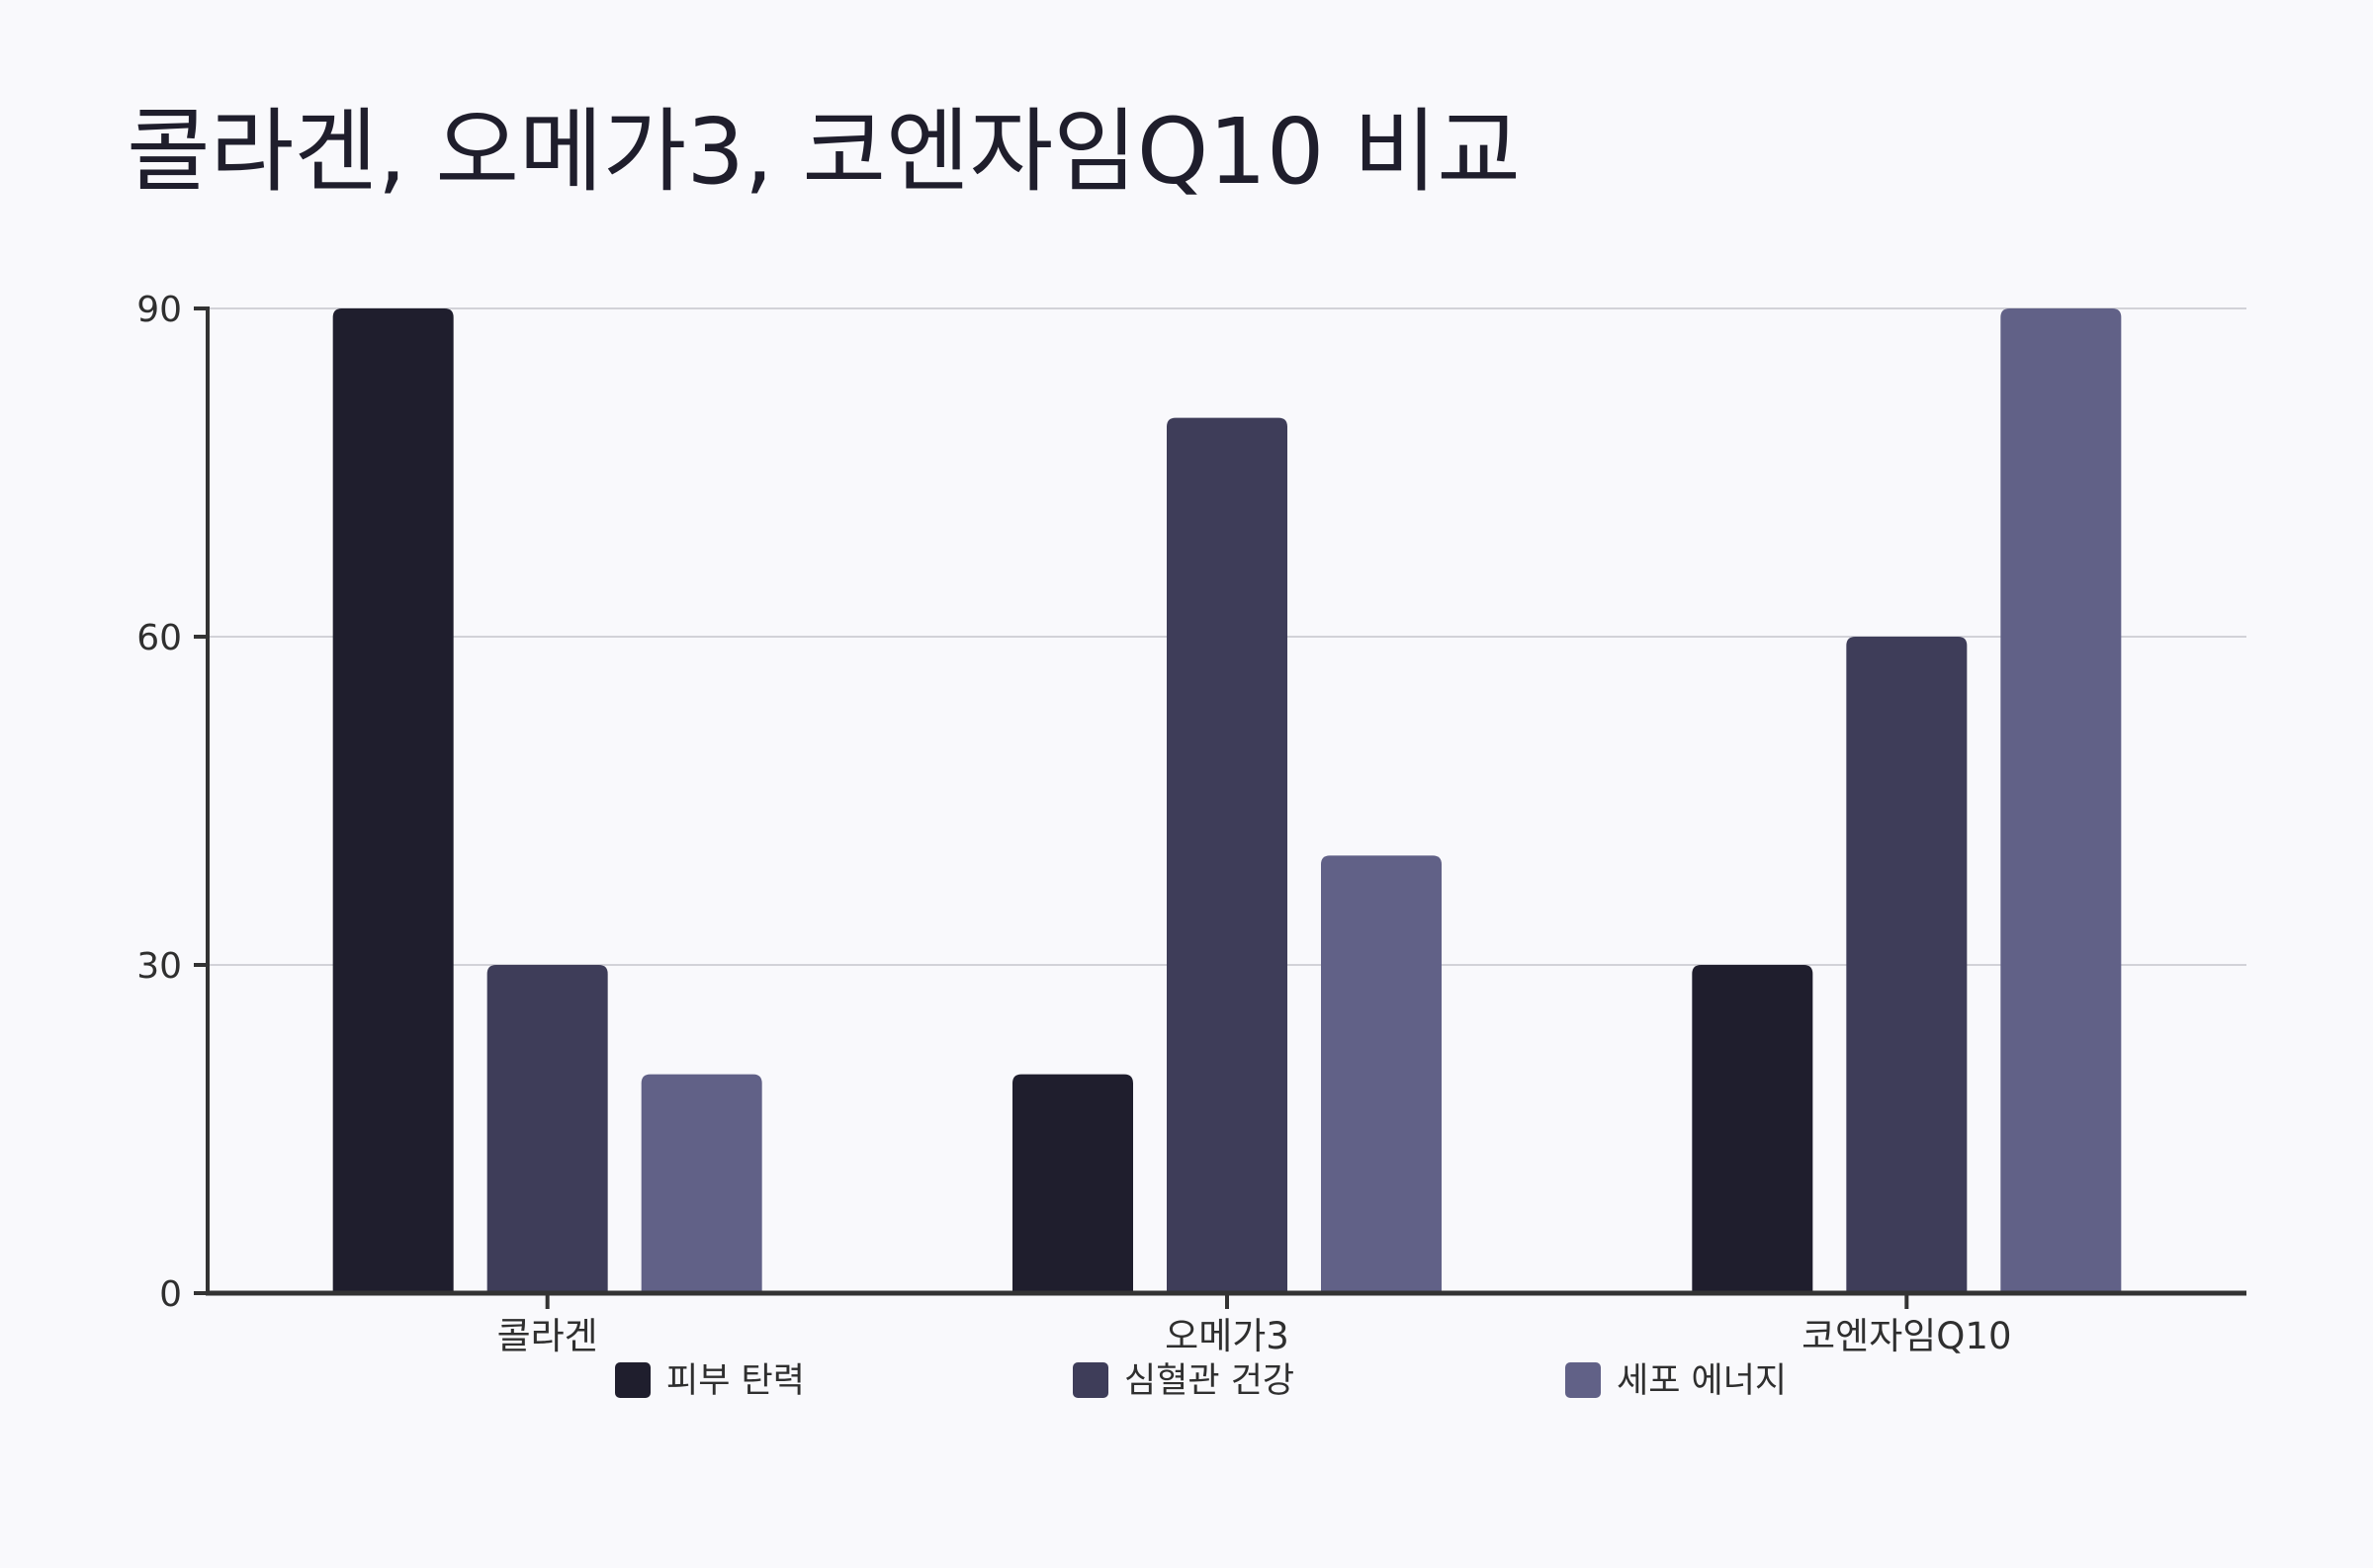 The width and height of the screenshot is (2373, 1568). I want to click on legend-label: 피부 탄력, so click(735, 1381).